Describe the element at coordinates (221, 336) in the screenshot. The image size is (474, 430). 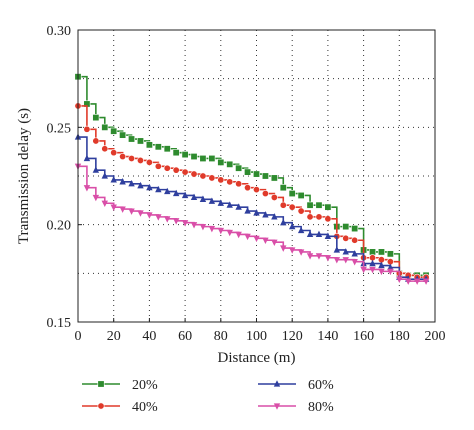
I see `x-tick-label: 80` at that location.